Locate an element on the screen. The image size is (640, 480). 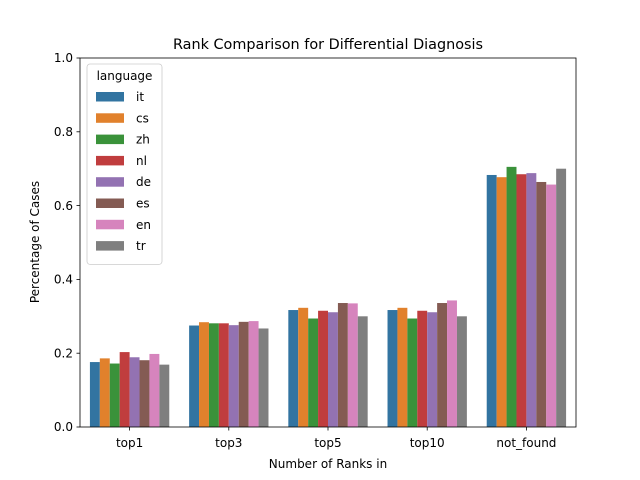
x-axis-label: Number of Ranks in is located at coordinates (328, 464).